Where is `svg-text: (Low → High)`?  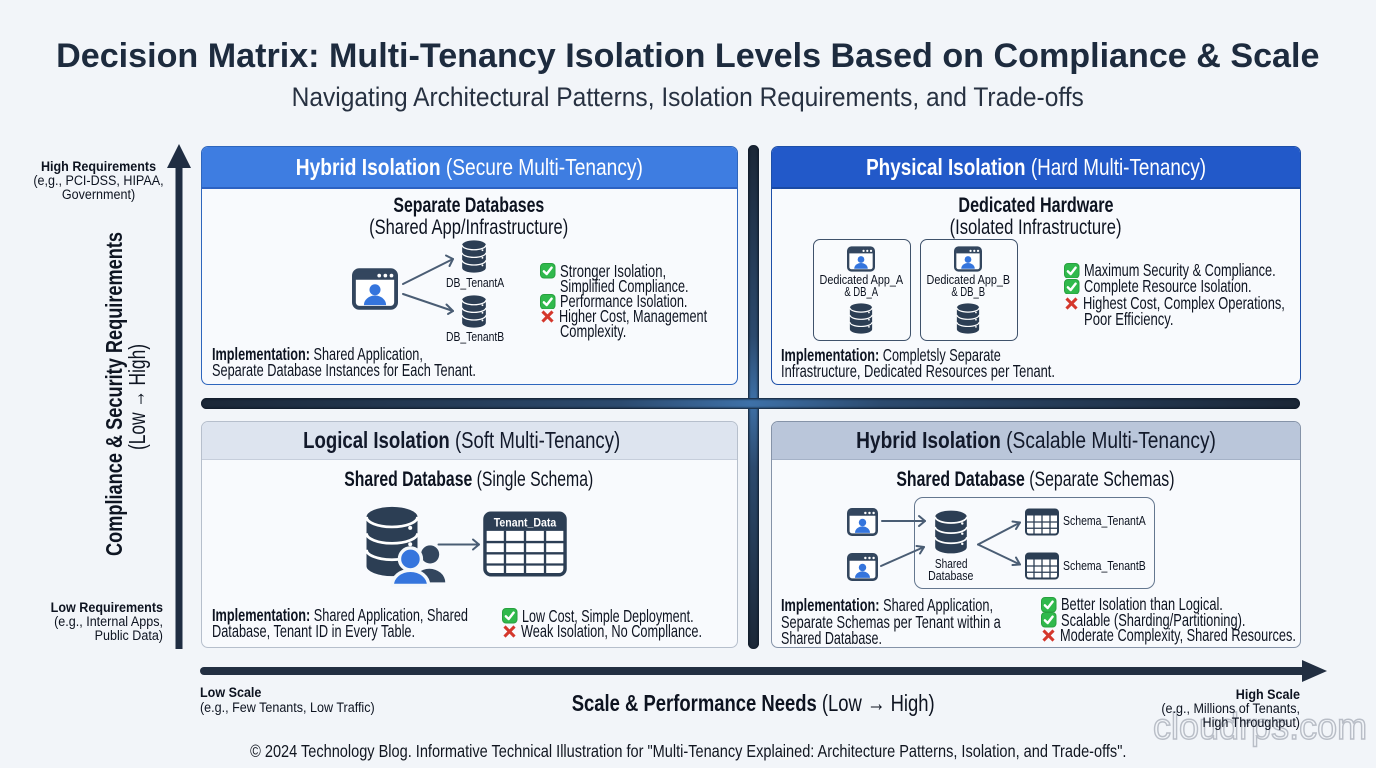 svg-text: (Low → High) is located at coordinates (137, 397).